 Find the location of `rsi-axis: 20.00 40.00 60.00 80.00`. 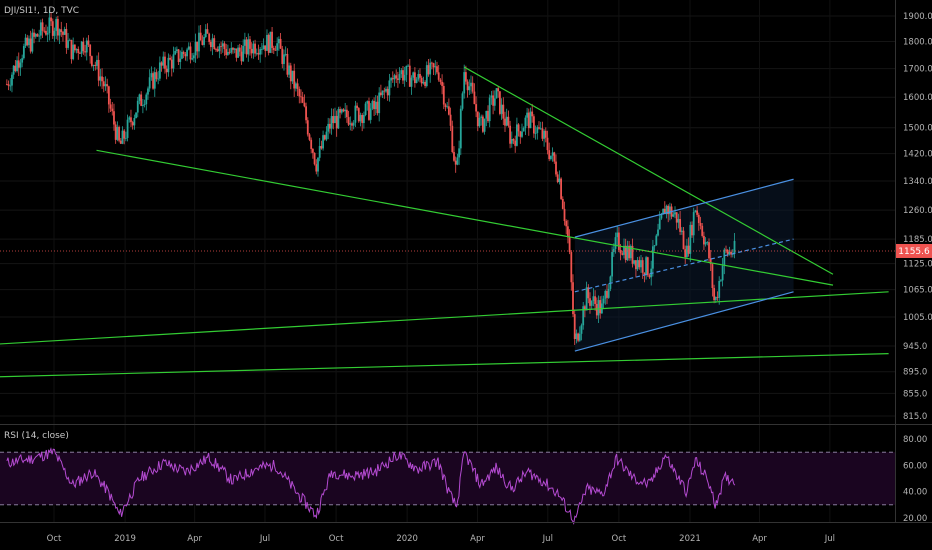

rsi-axis: 20.00 40.00 60.00 80.00 is located at coordinates (915, 479).